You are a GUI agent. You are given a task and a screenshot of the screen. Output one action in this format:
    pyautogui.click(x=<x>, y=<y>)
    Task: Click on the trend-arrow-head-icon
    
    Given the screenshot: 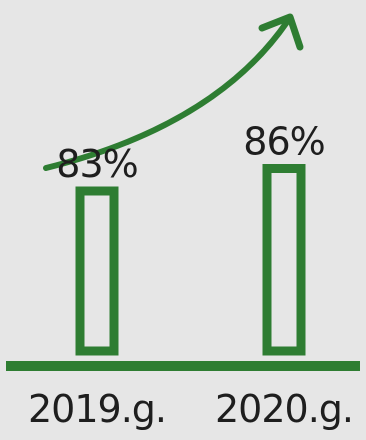 What is the action you would take?
    pyautogui.click(x=281, y=32)
    